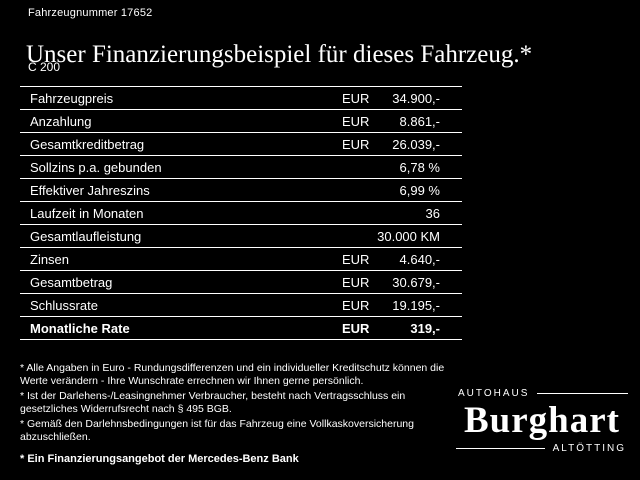  I want to click on table-row-effektiver-jahreszins: Effektiver Jahreszins 6,99 %, so click(241, 190).